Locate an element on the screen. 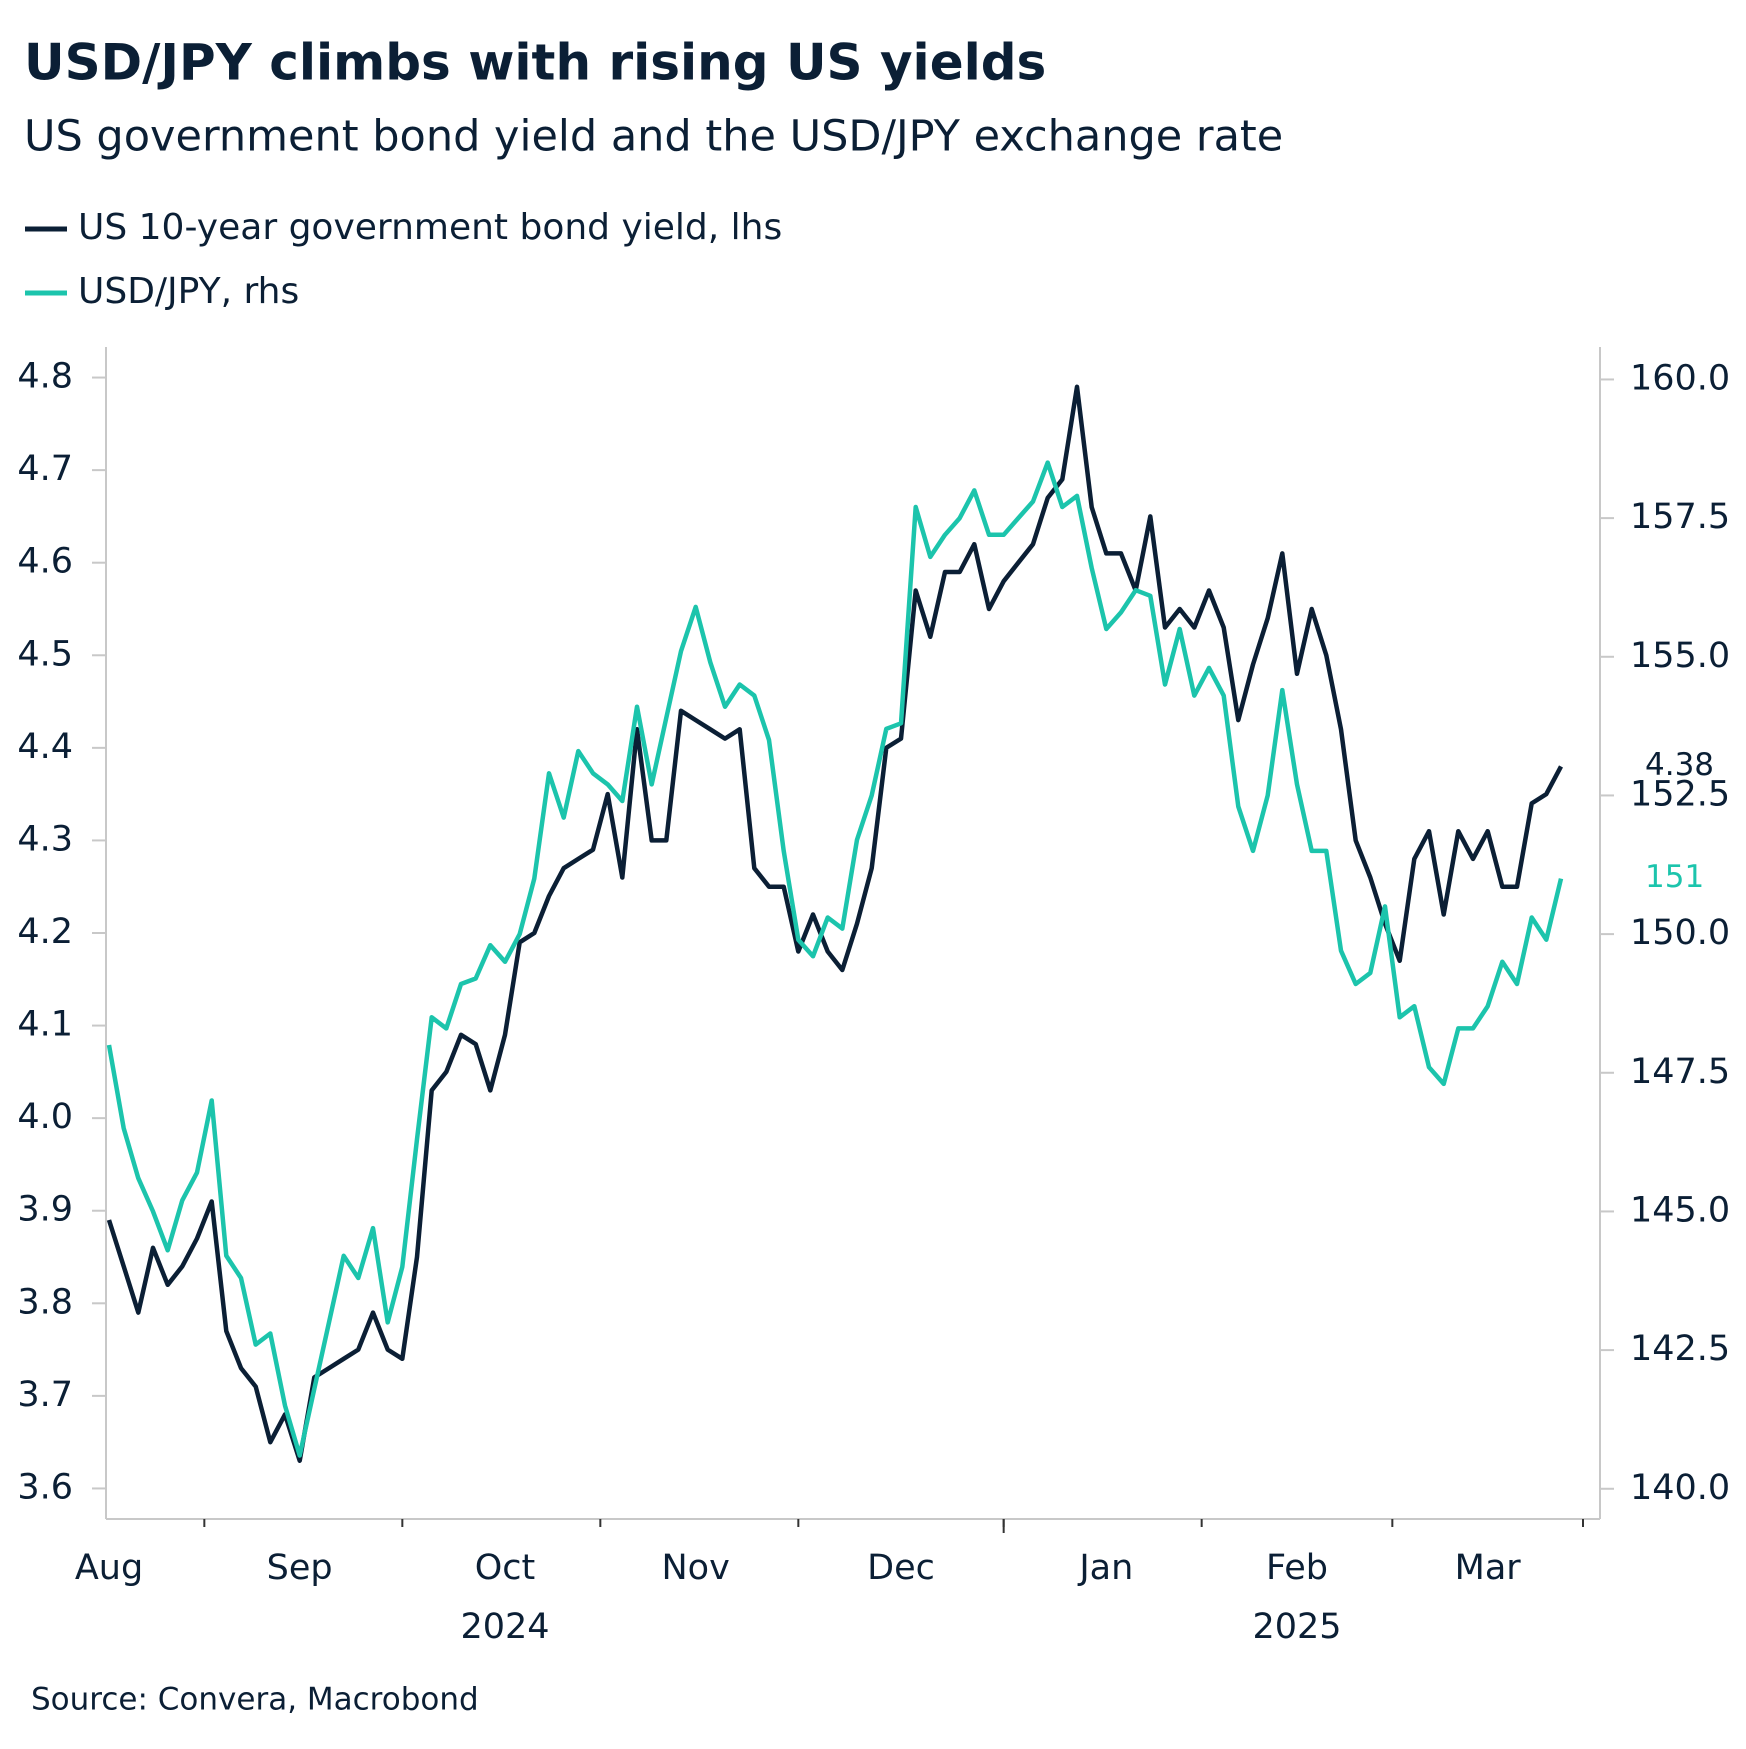  end-label: 151 is located at coordinates (1674, 877).